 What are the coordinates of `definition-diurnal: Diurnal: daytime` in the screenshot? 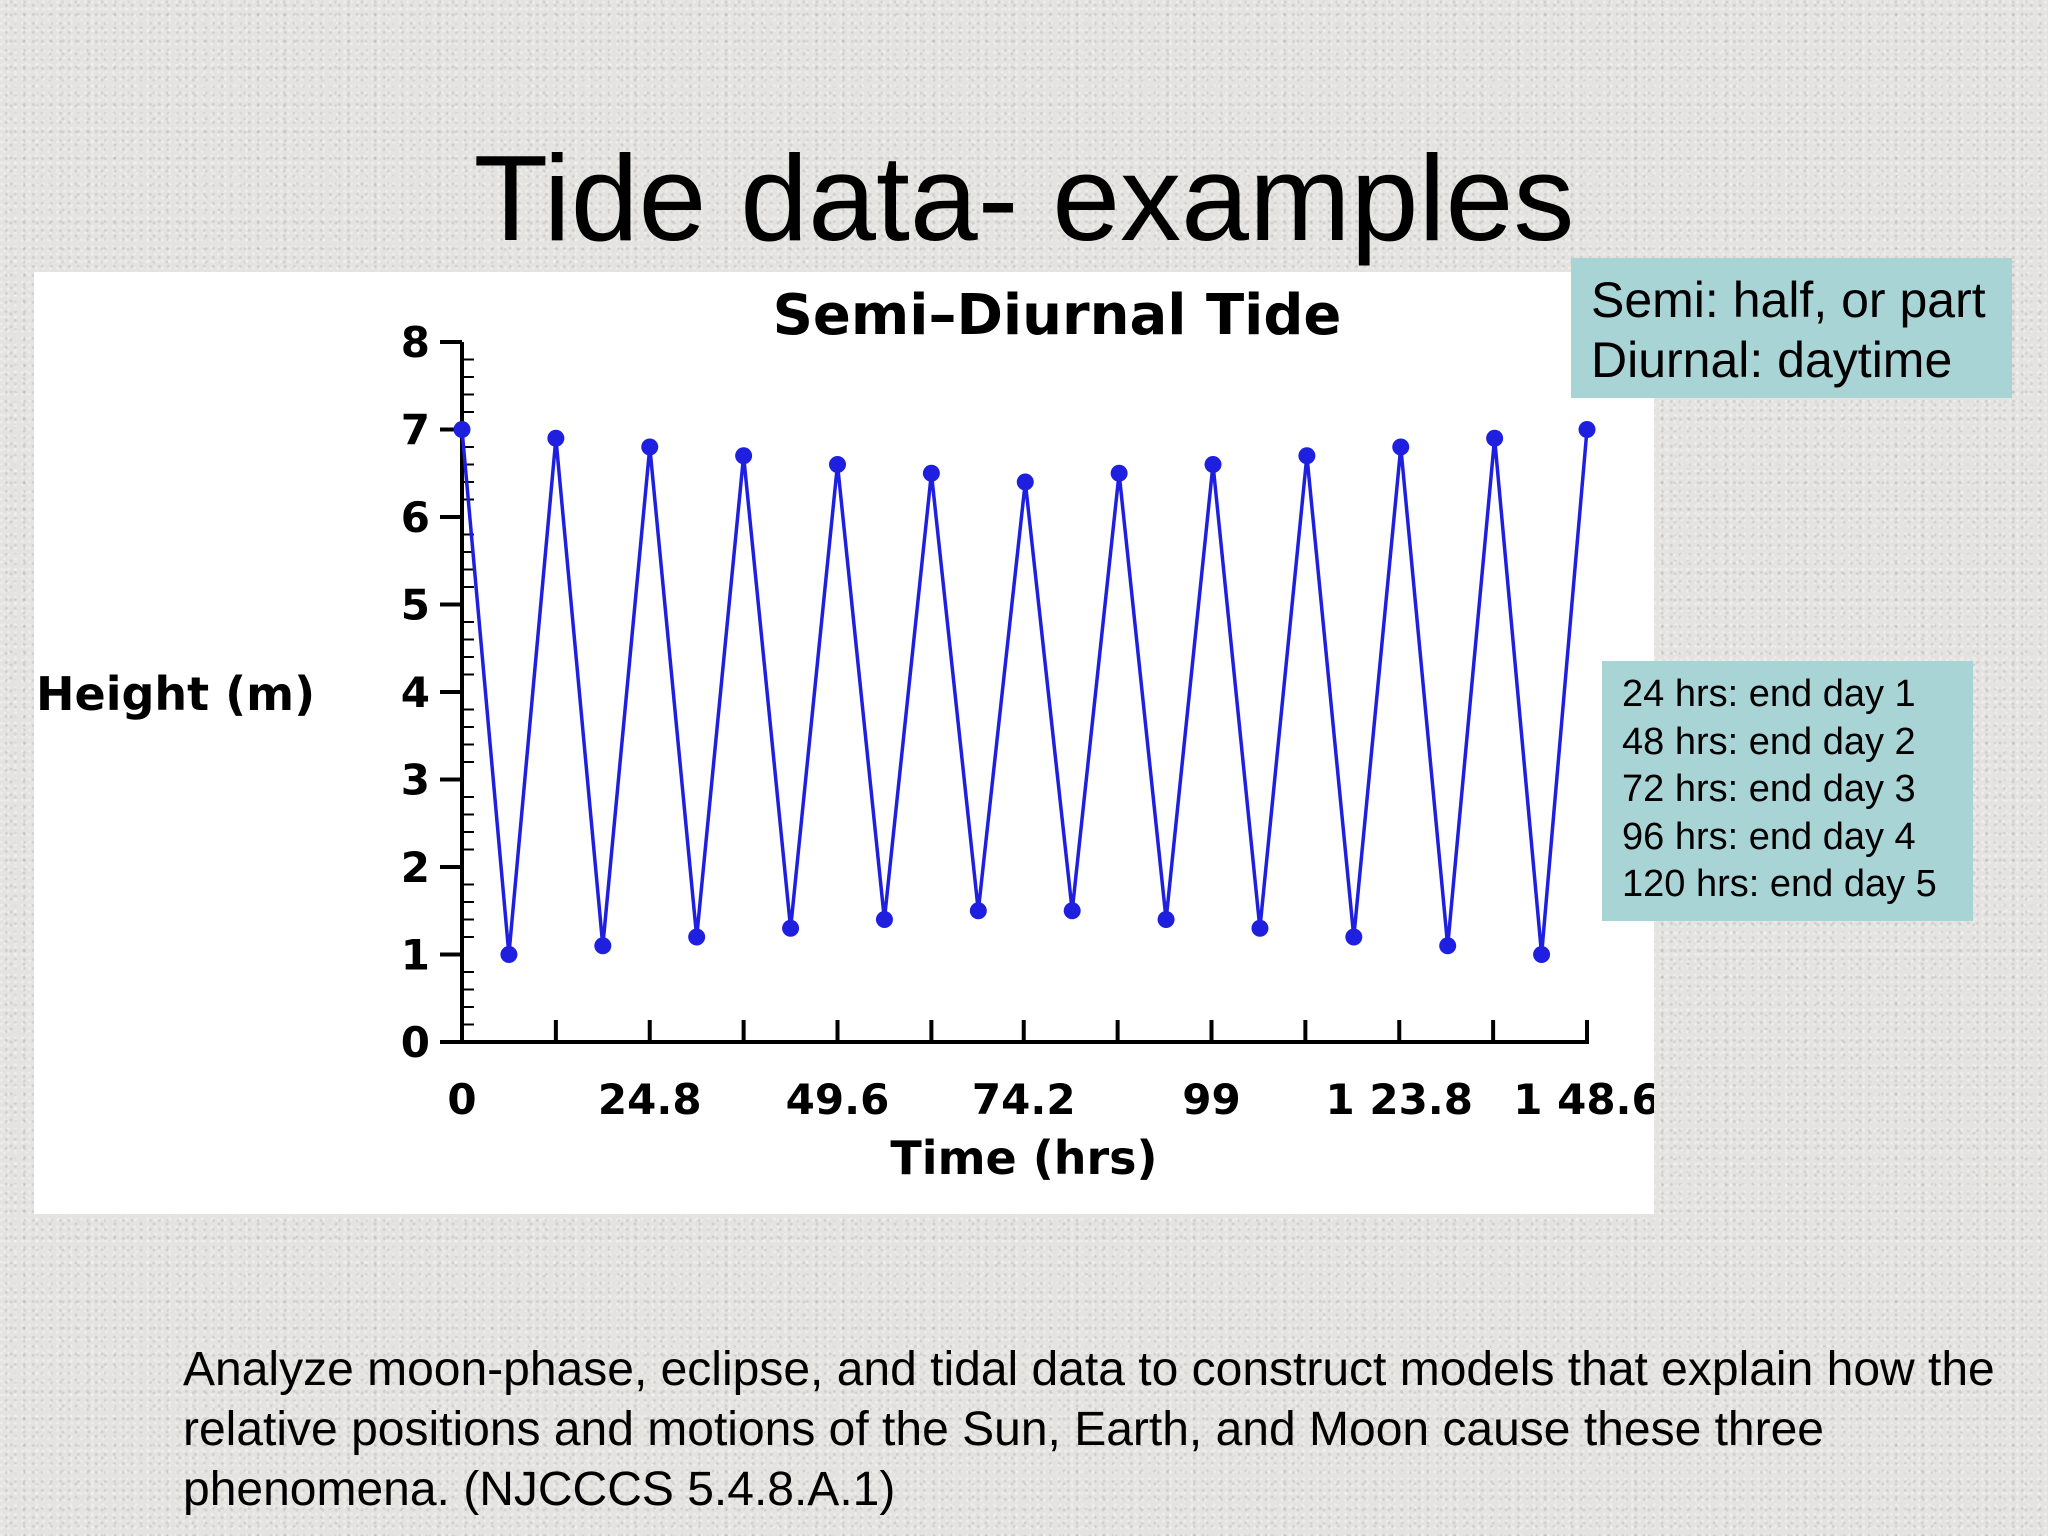 It's located at (1772, 360).